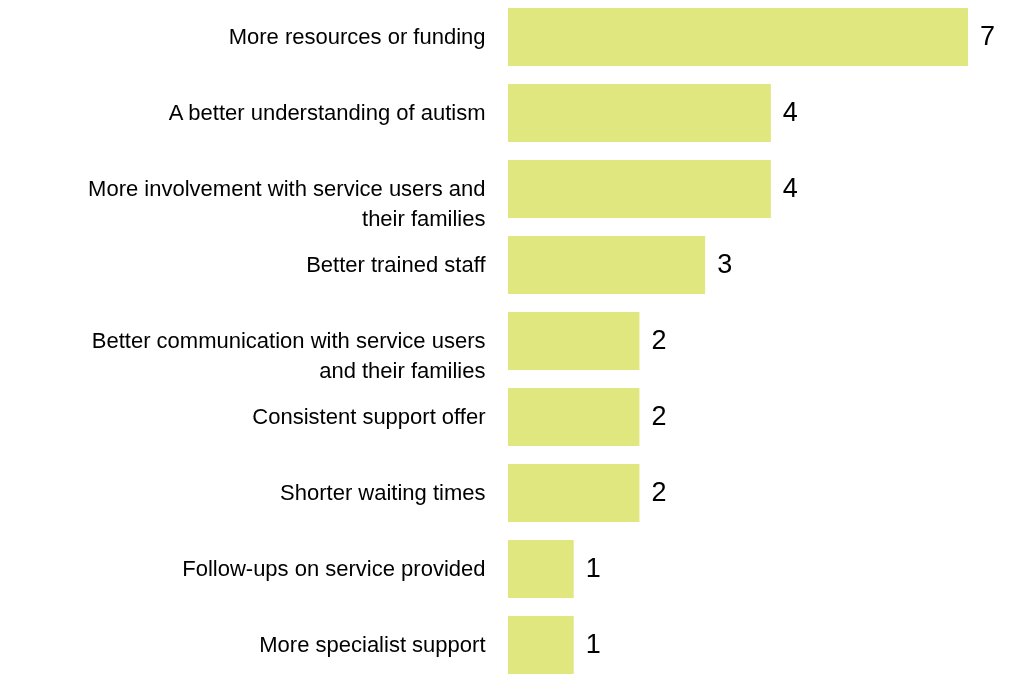 The height and width of the screenshot is (683, 1016). What do you see at coordinates (396, 264) in the screenshot?
I see `y-tick-label: Better trained staff` at bounding box center [396, 264].